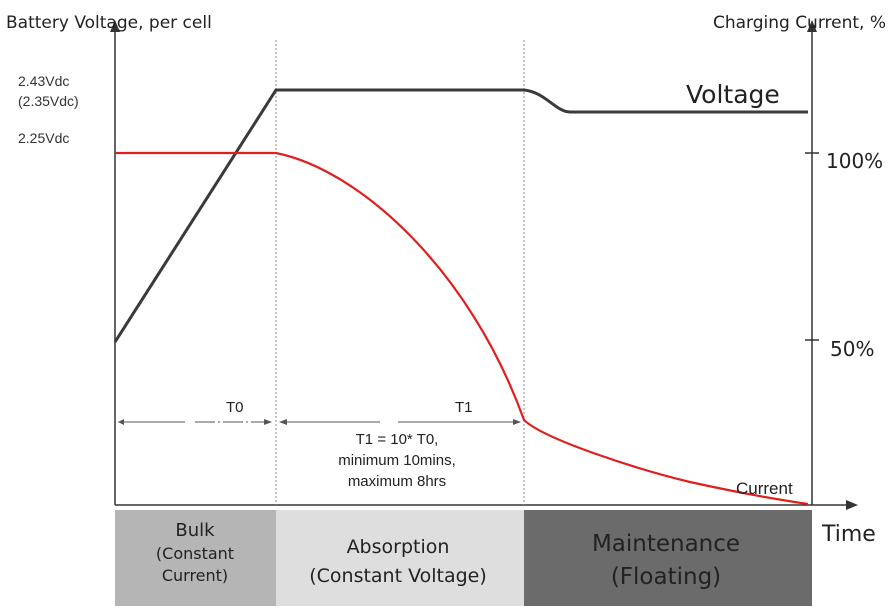 This screenshot has width=893, height=608. Describe the element at coordinates (517, 422) in the screenshot. I see `t1-arrow-head-right` at that location.